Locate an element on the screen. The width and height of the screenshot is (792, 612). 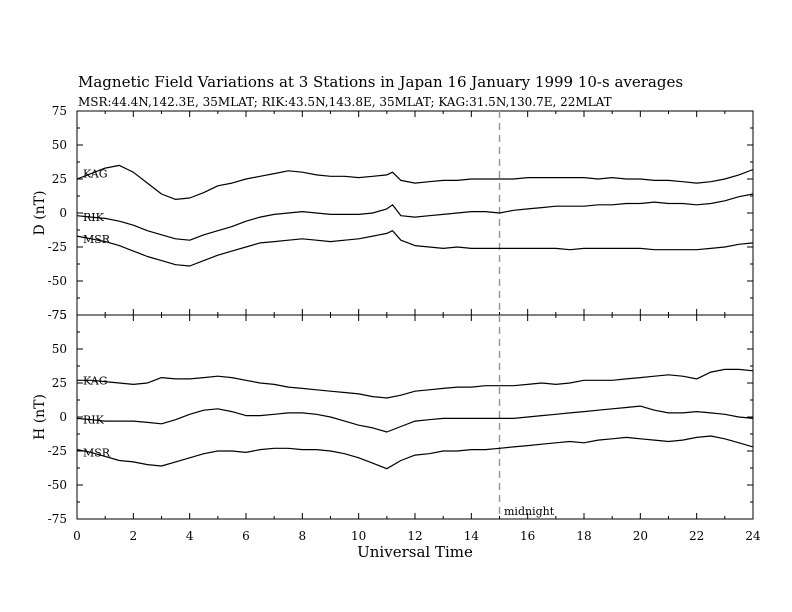
x-tick-label: 16 is located at coordinates (527, 536).